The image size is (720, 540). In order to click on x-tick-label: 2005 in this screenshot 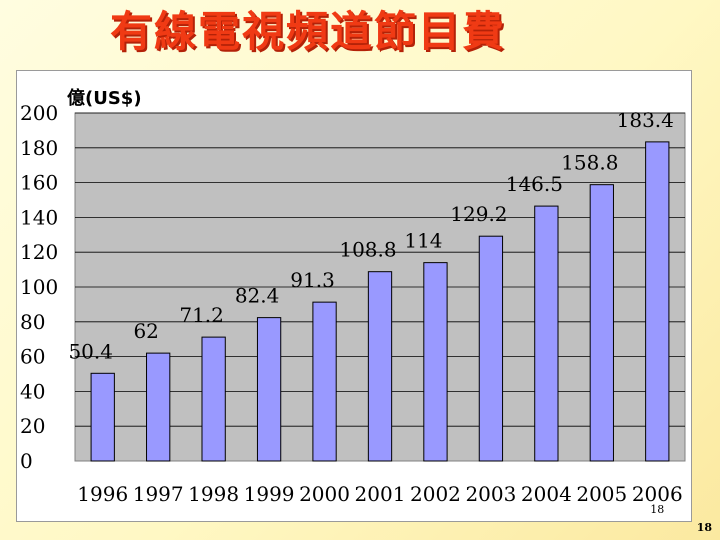, I will do `click(601, 494)`.